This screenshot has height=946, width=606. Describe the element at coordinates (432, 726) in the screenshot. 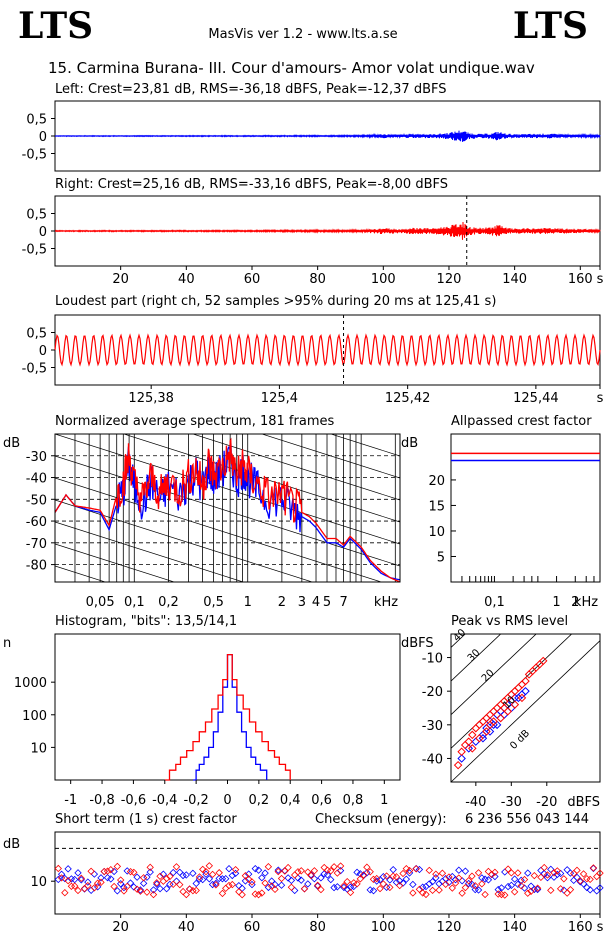

I see `peakrms-ytick-label: -30` at that location.